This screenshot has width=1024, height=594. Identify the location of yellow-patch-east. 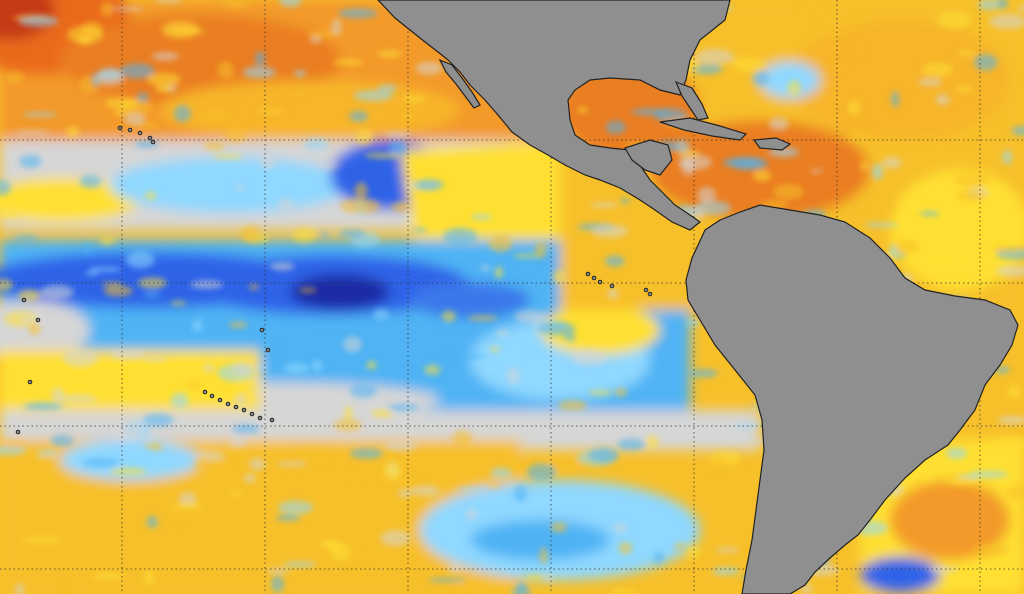
(600, 330).